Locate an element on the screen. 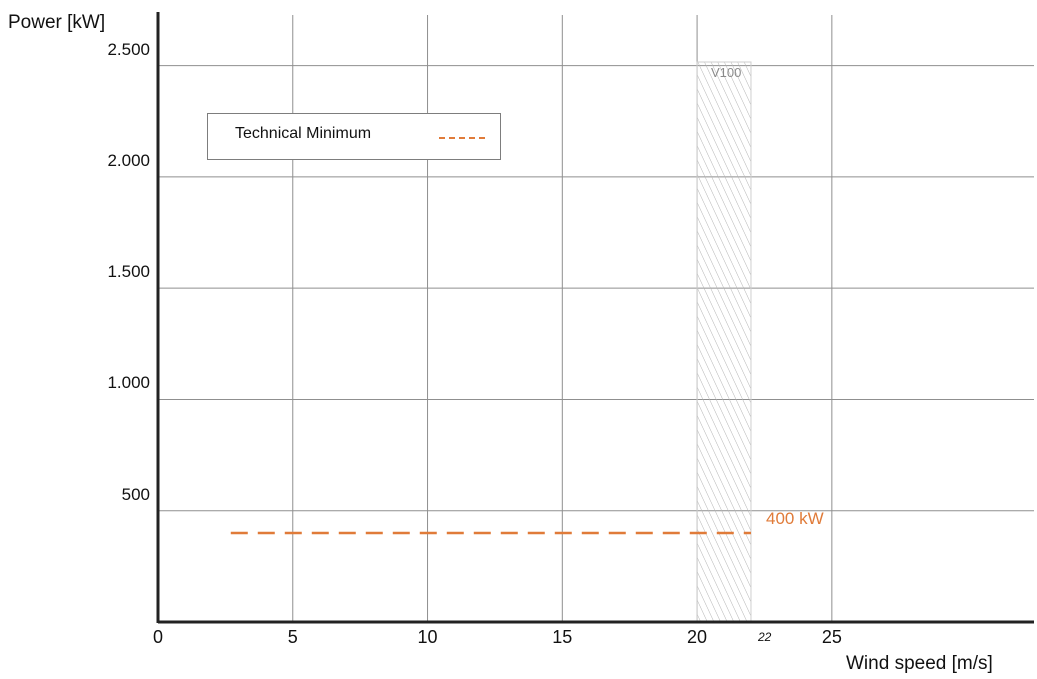 The height and width of the screenshot is (679, 1037). v100-hatched-region is located at coordinates (724, 342).